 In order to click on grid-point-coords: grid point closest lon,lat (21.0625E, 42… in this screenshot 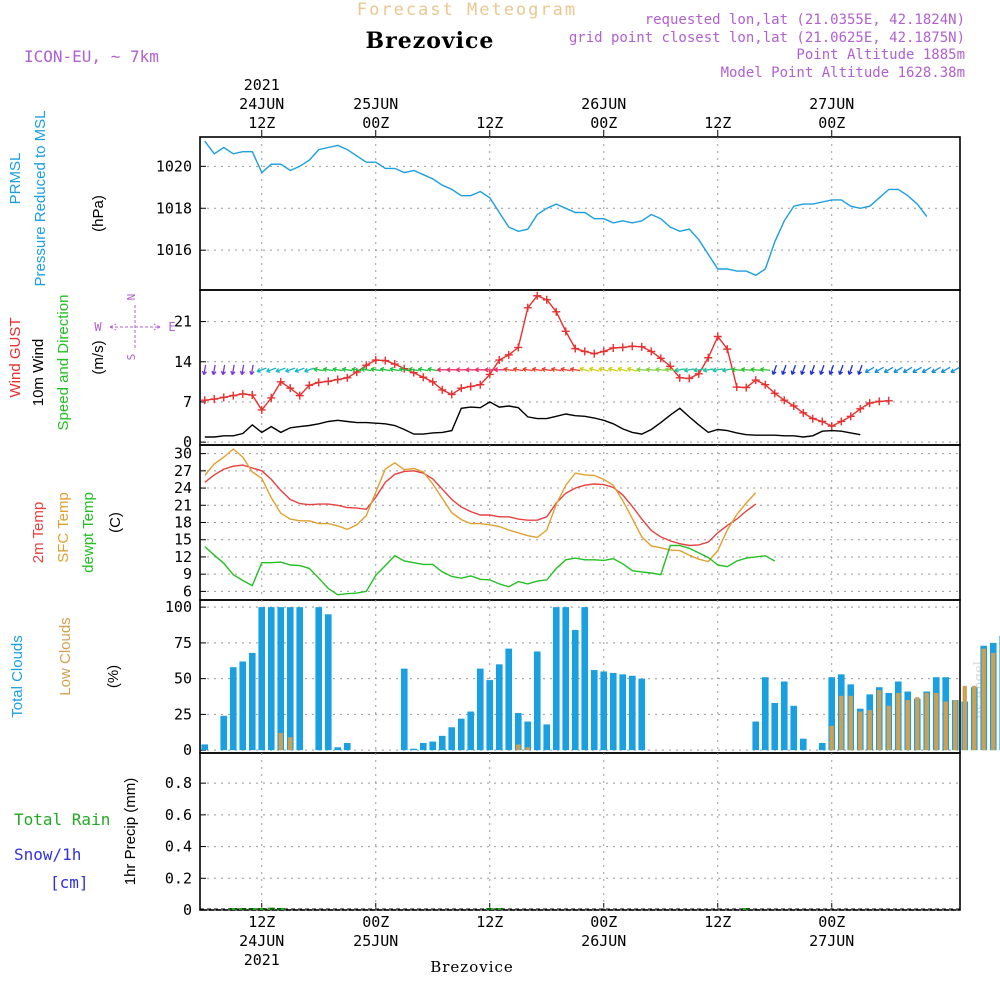, I will do `click(767, 38)`.